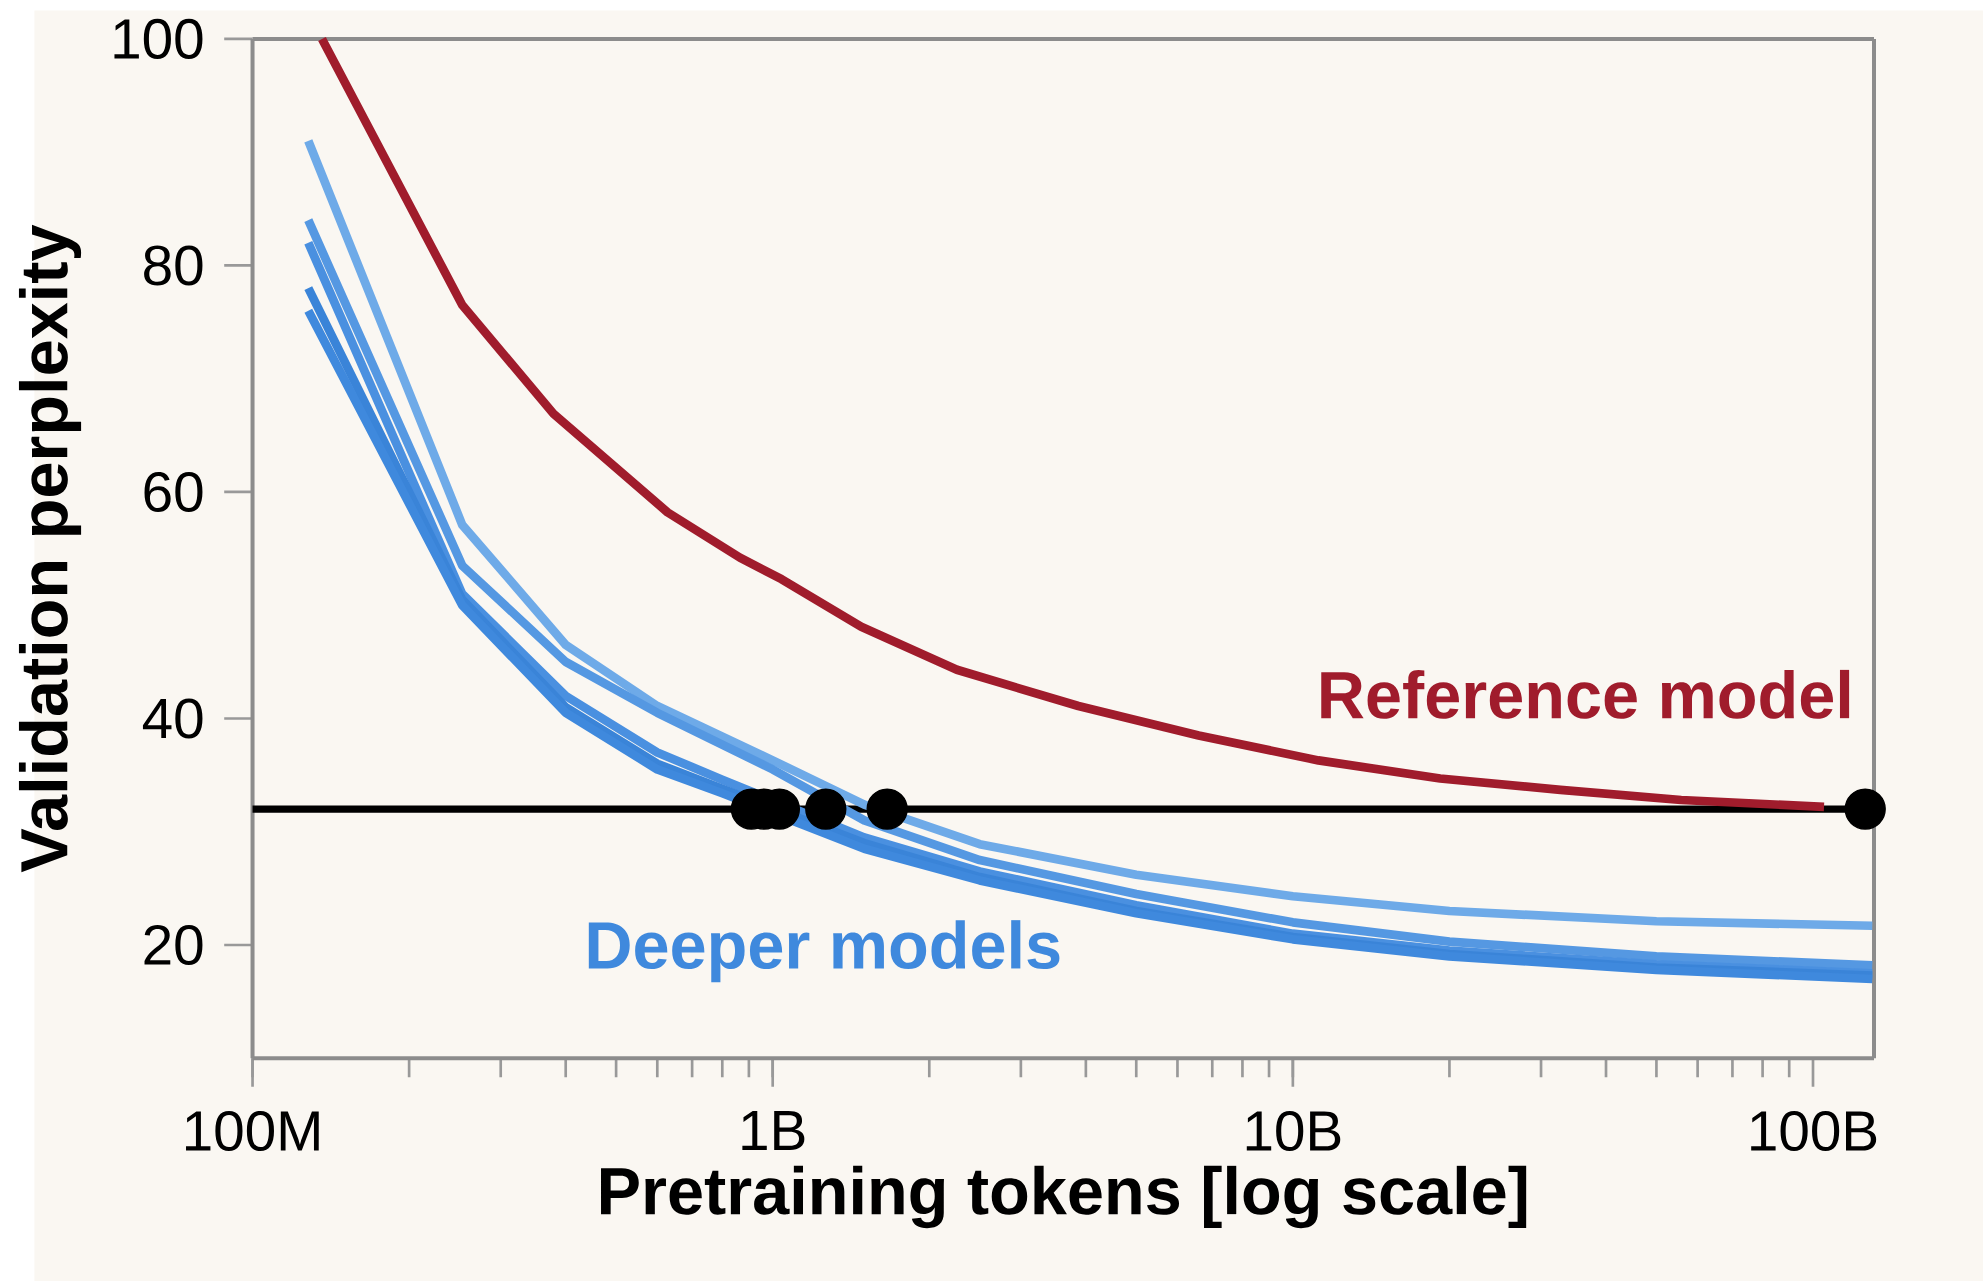 The image size is (1983, 1281). What do you see at coordinates (1814, 1131) in the screenshot?
I see `x-tick-label: 100B` at bounding box center [1814, 1131].